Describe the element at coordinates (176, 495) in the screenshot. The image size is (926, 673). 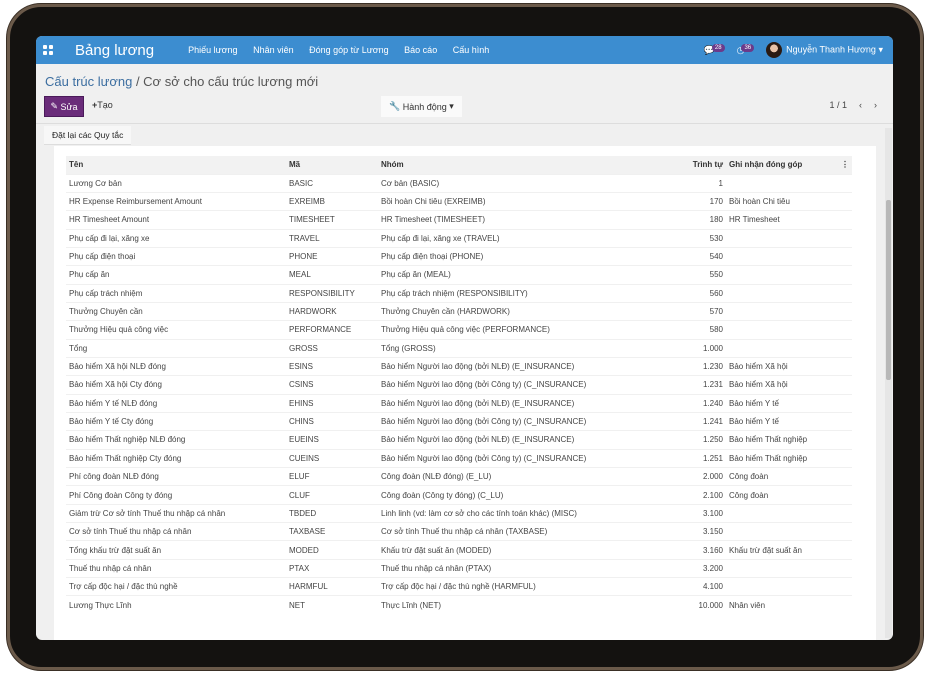
I see `rule-name: Phí Công đoàn Công ty đóng` at that location.